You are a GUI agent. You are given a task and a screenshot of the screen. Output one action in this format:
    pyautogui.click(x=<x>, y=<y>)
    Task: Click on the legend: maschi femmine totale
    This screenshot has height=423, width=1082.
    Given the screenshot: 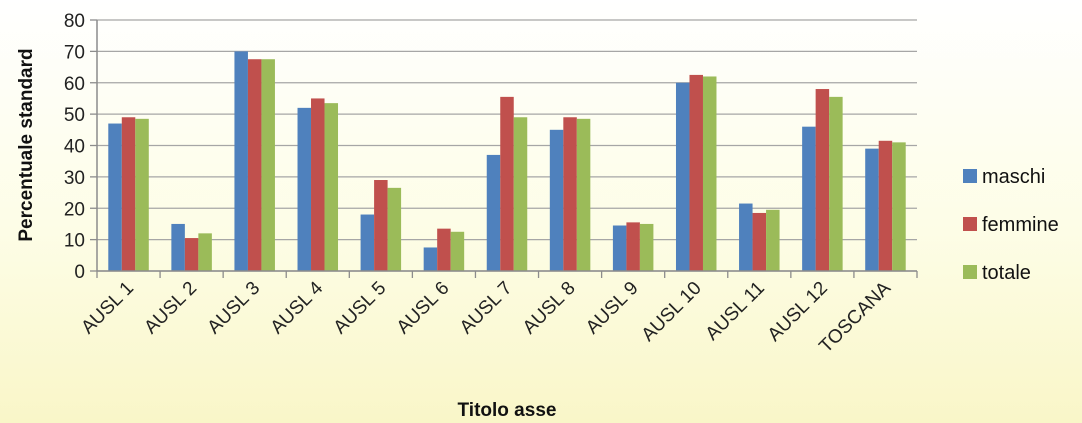 What is the action you would take?
    pyautogui.click(x=1011, y=225)
    